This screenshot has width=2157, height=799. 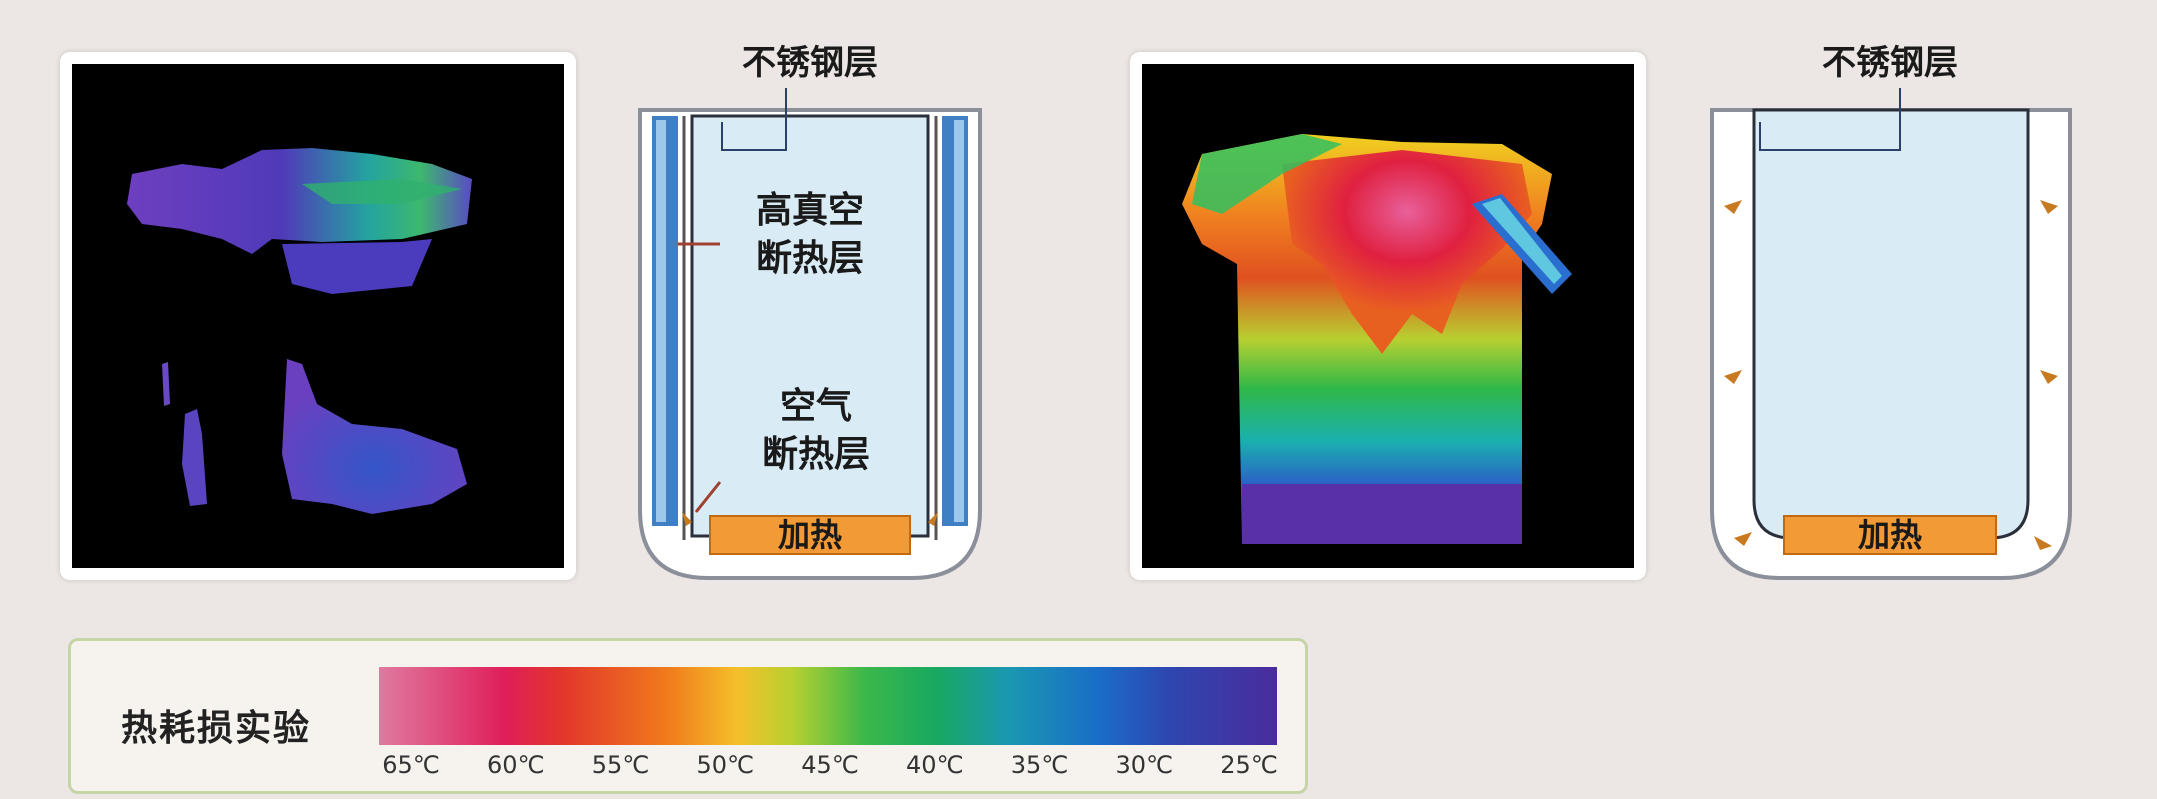 What do you see at coordinates (828, 706) in the screenshot?
I see `temperature-gradient-bar` at bounding box center [828, 706].